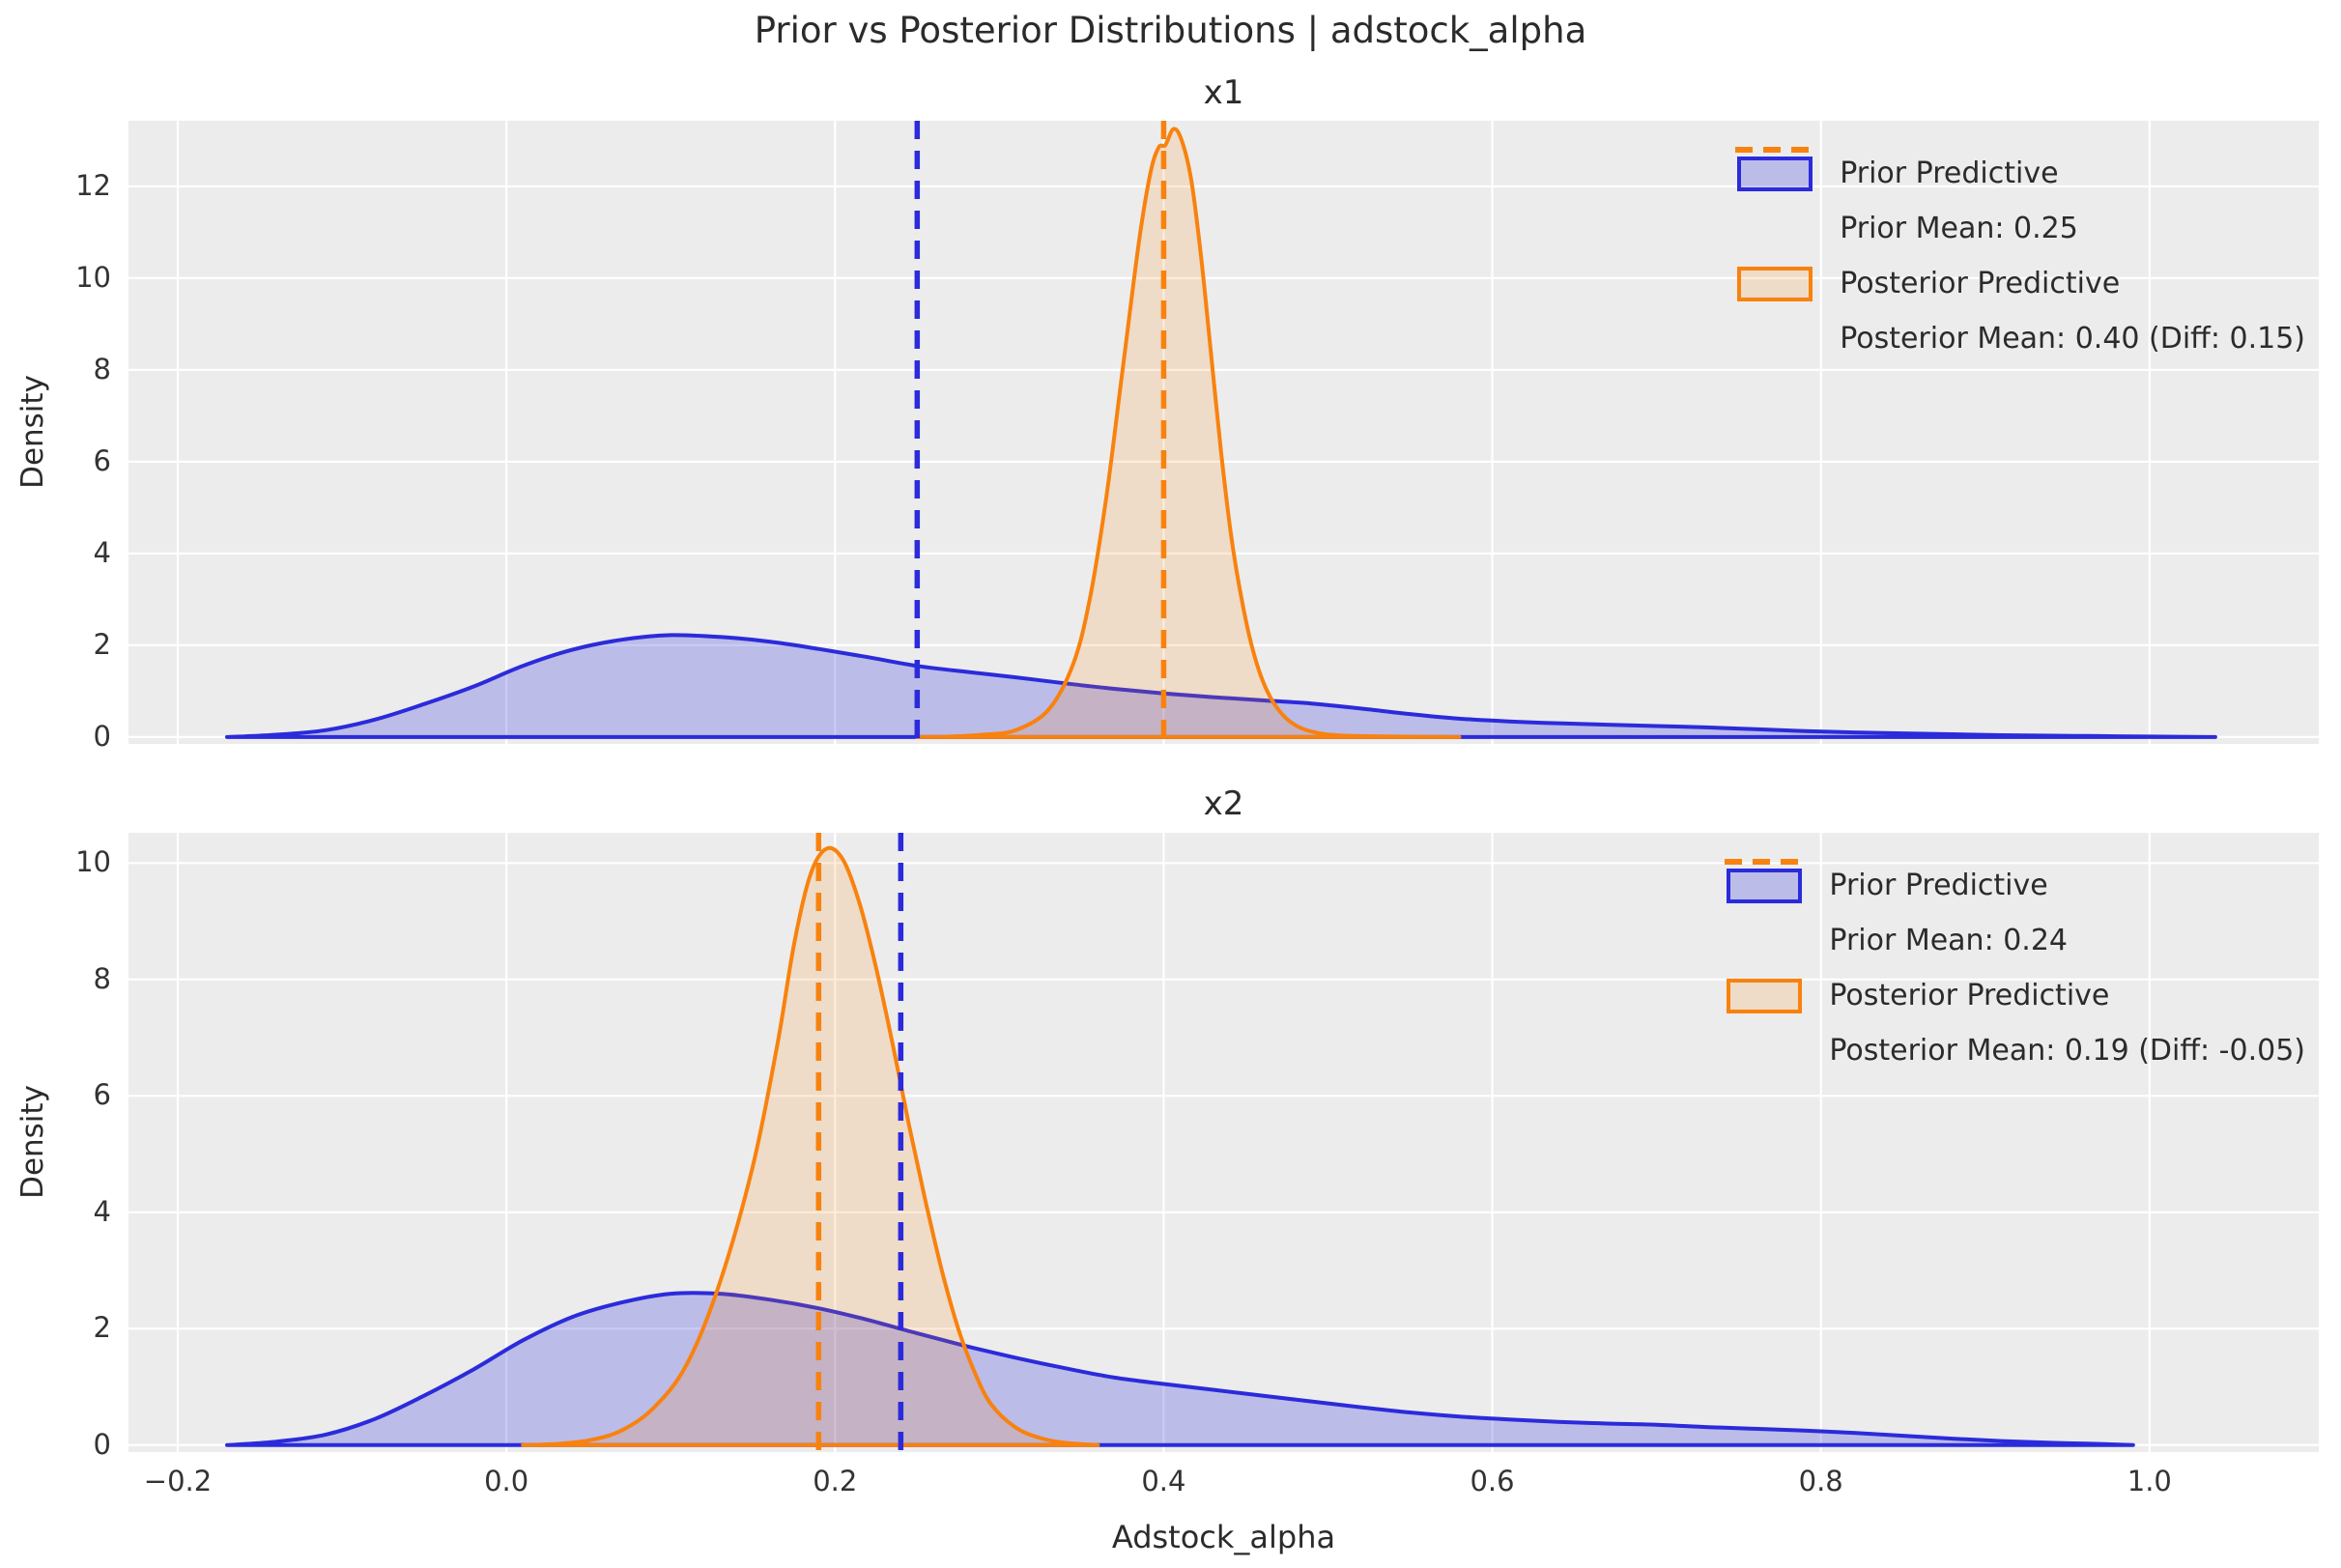  What do you see at coordinates (178, 1481) in the screenshot?
I see `x-tick-label: −0.2` at bounding box center [178, 1481].